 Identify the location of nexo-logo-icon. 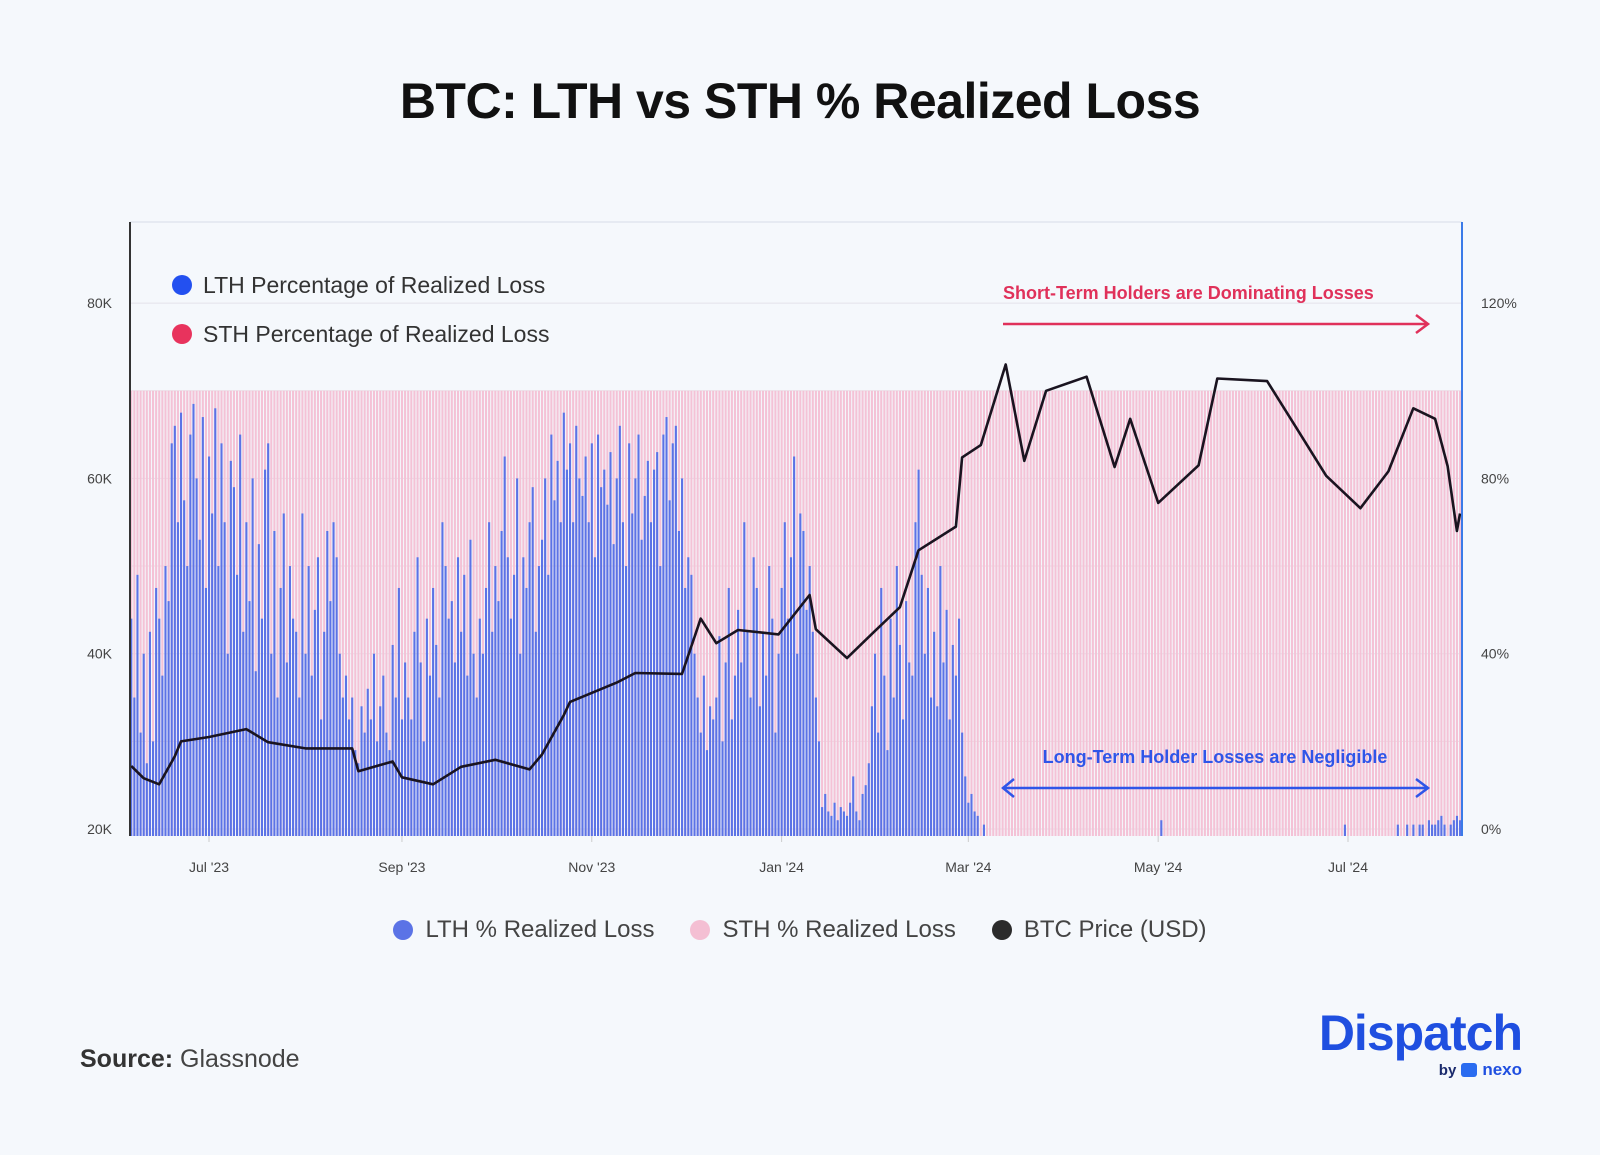
(1469, 1070).